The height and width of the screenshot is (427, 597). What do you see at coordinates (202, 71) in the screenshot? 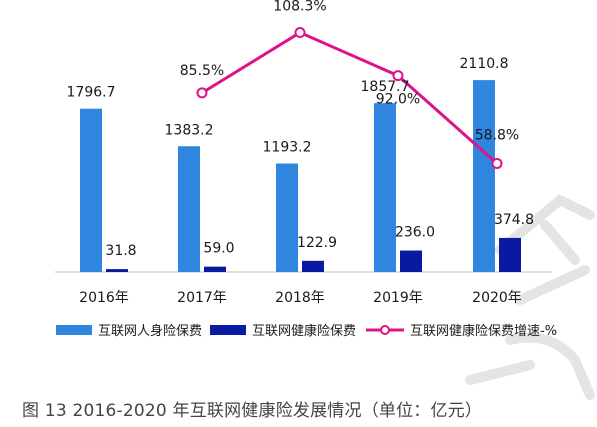
I see `label-growth-1: 85.5%` at bounding box center [202, 71].